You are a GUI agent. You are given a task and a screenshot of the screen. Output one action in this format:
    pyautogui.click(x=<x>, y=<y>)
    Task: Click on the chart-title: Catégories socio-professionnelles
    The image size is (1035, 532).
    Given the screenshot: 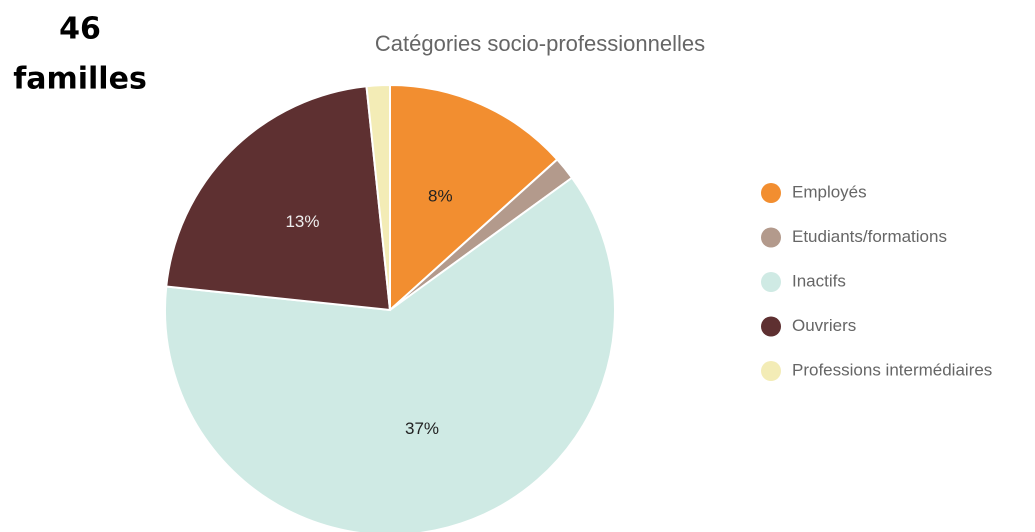 What is the action you would take?
    pyautogui.click(x=540, y=43)
    